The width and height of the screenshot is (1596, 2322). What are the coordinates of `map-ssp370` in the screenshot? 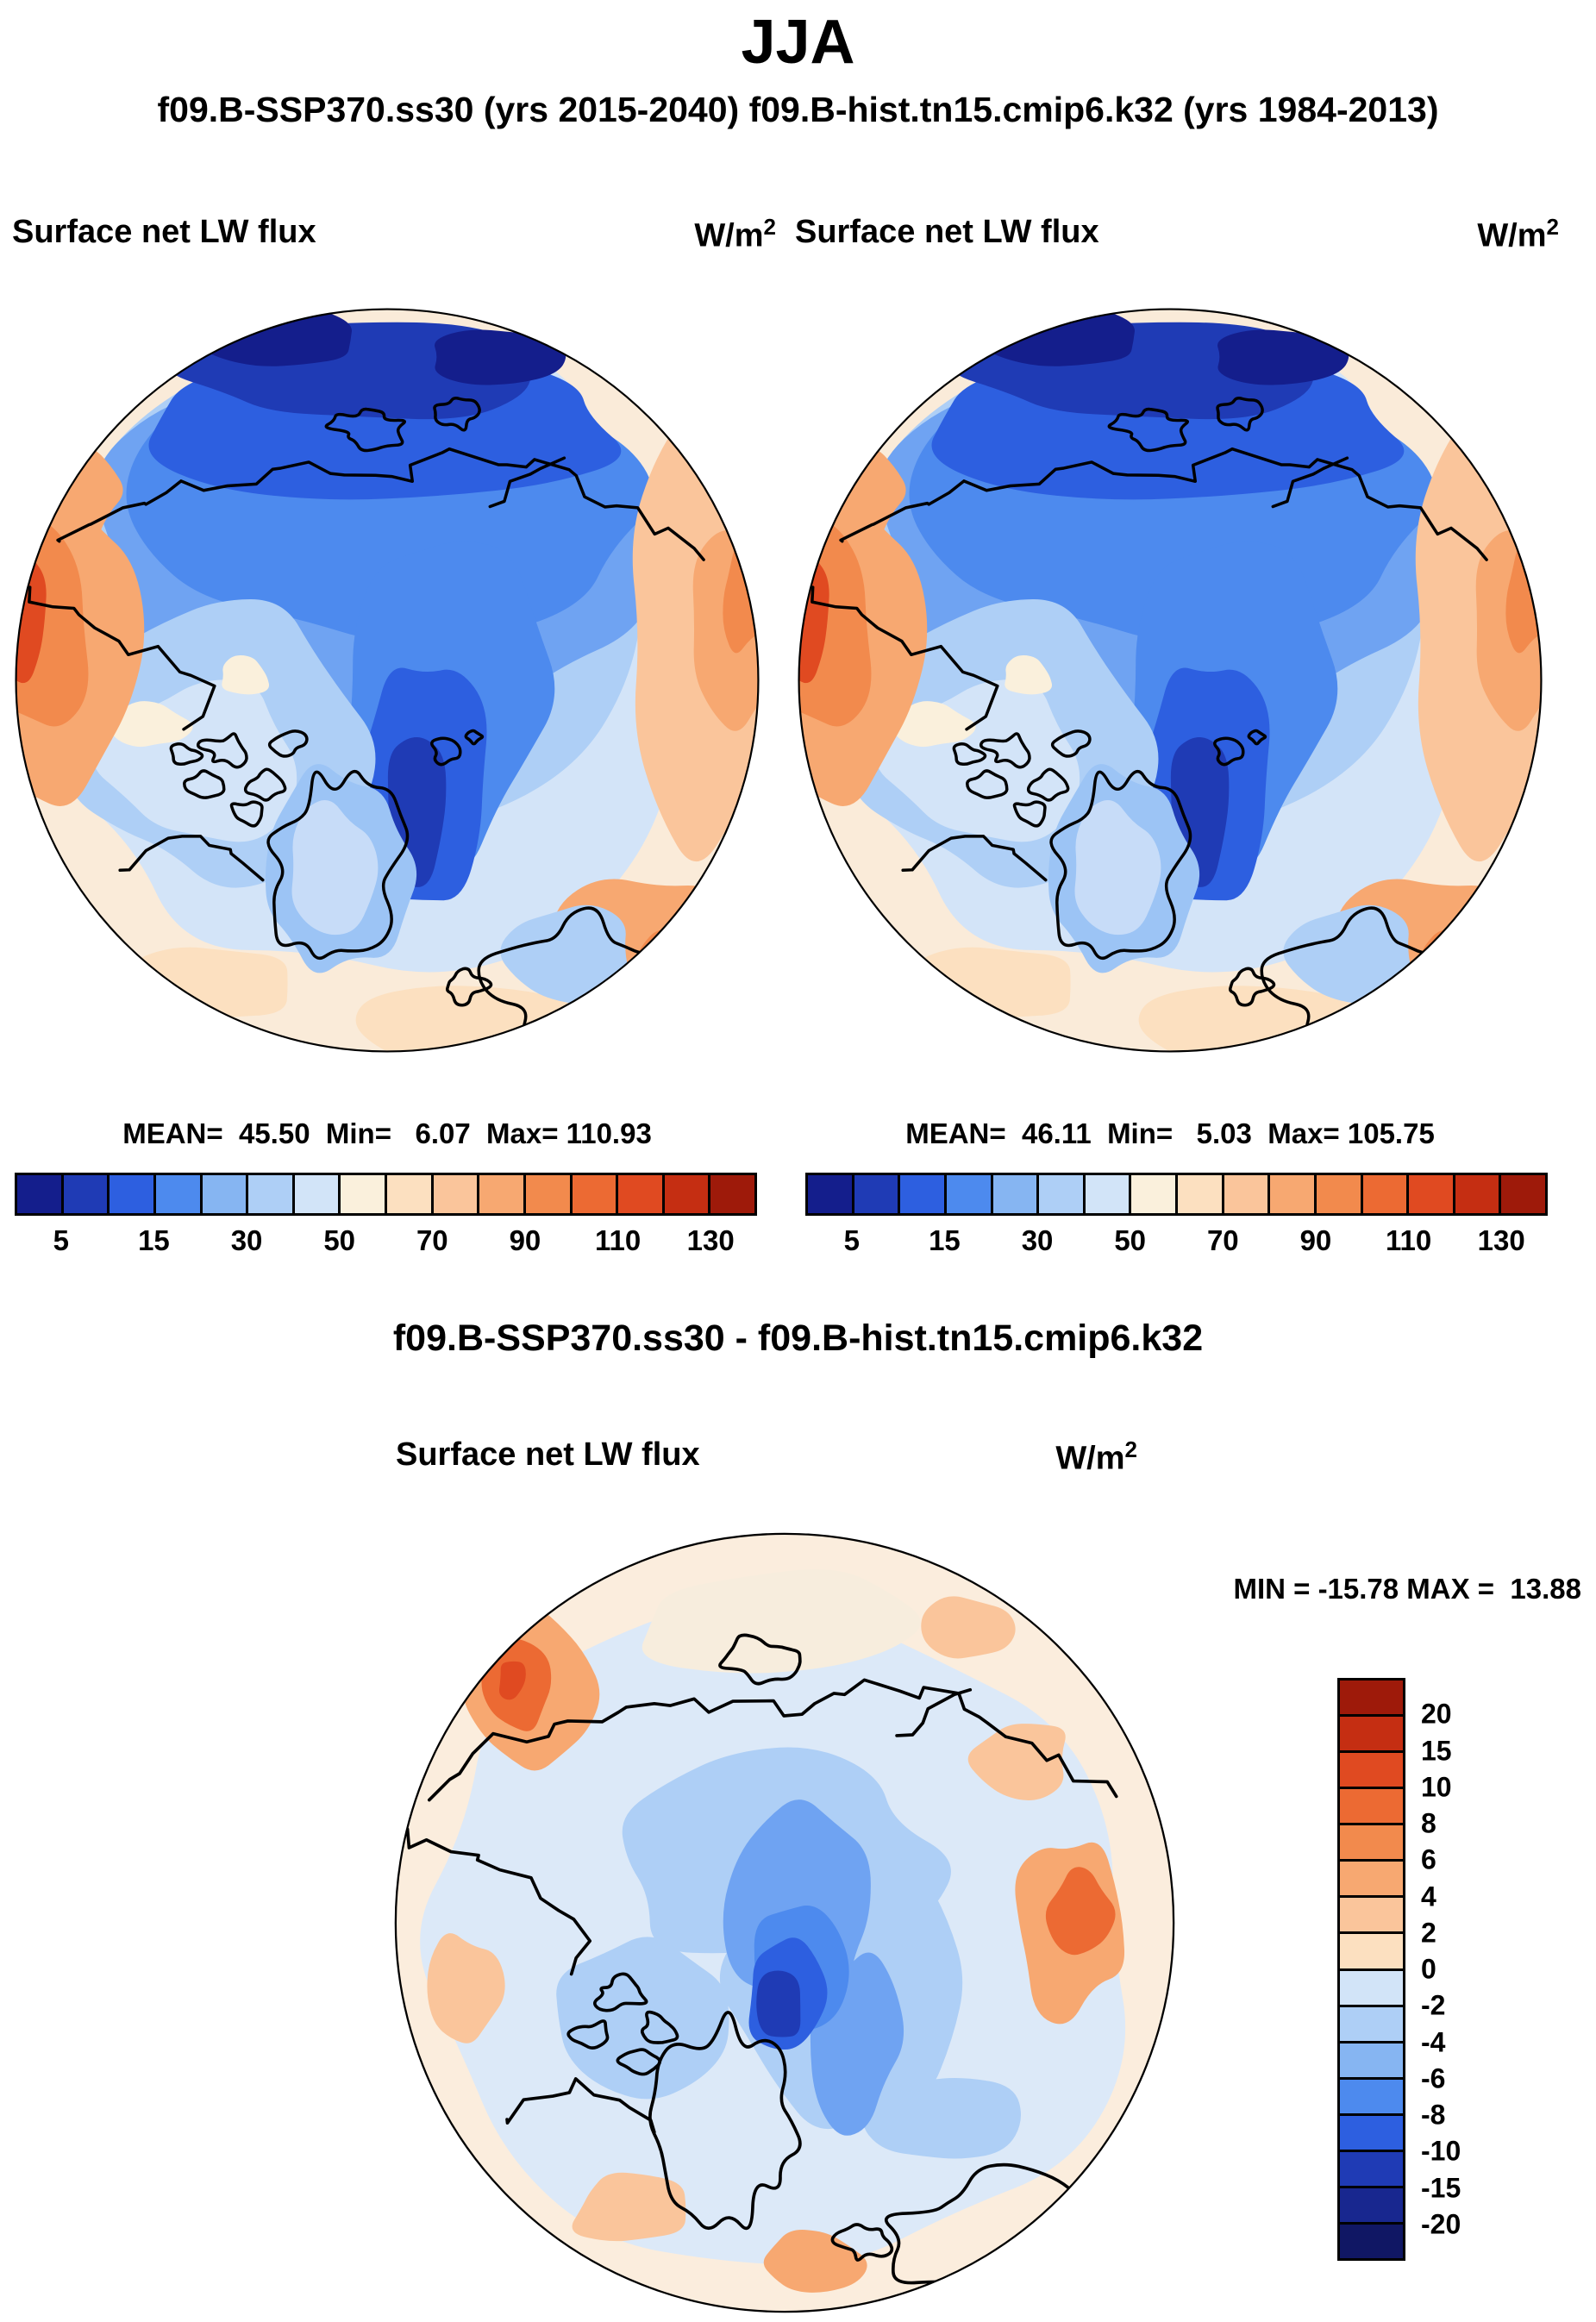 It's located at (387, 680).